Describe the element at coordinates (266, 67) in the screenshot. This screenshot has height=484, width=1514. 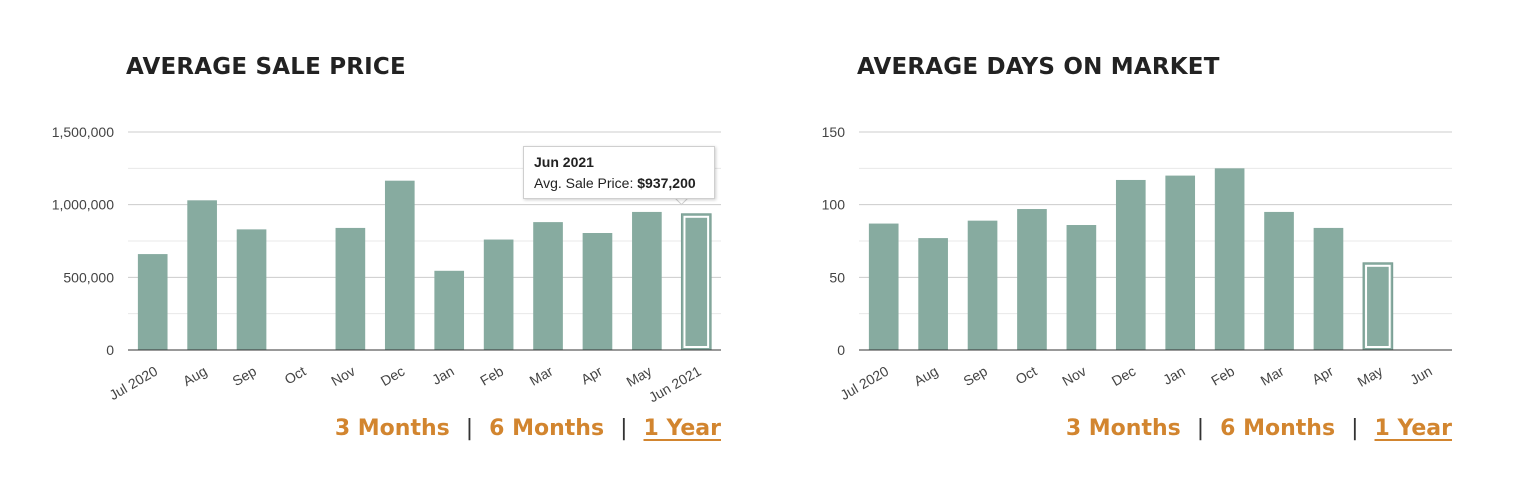
I see `chart-title: AVERAGE SALE PRICE` at that location.